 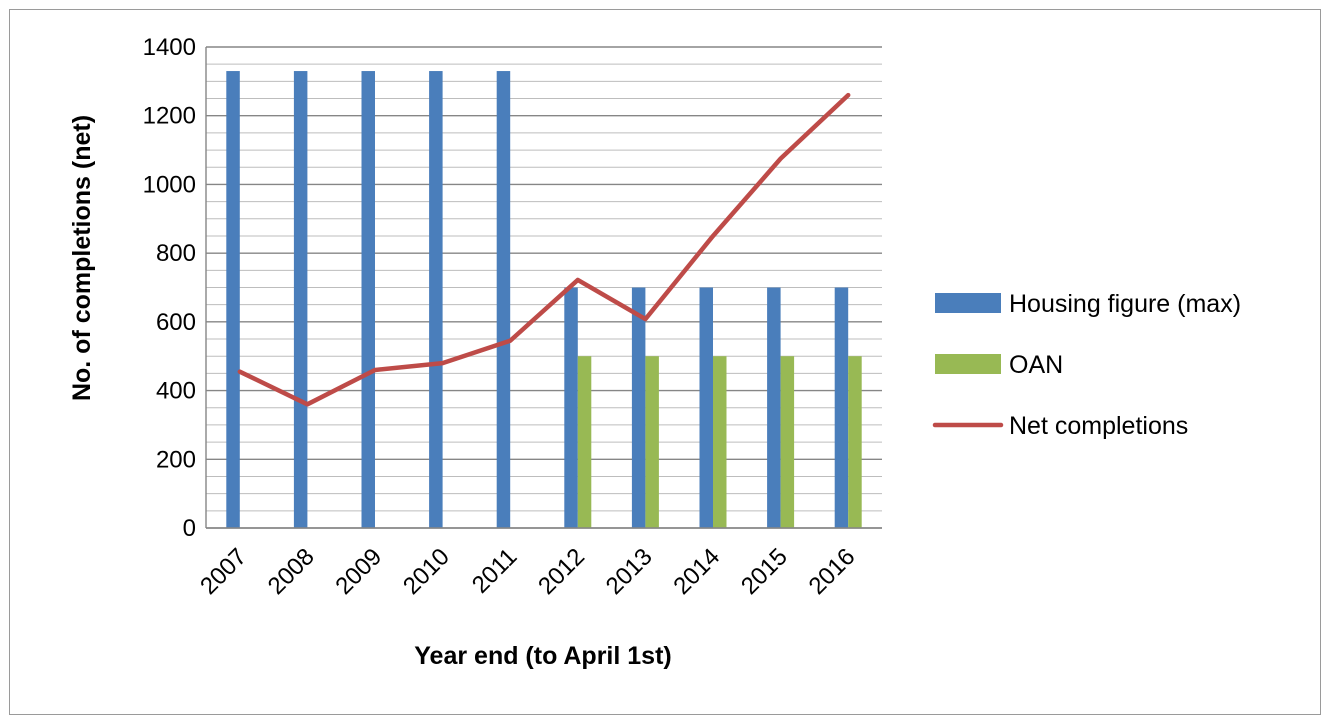 What do you see at coordinates (764, 571) in the screenshot?
I see `x-tick-label: 2015` at bounding box center [764, 571].